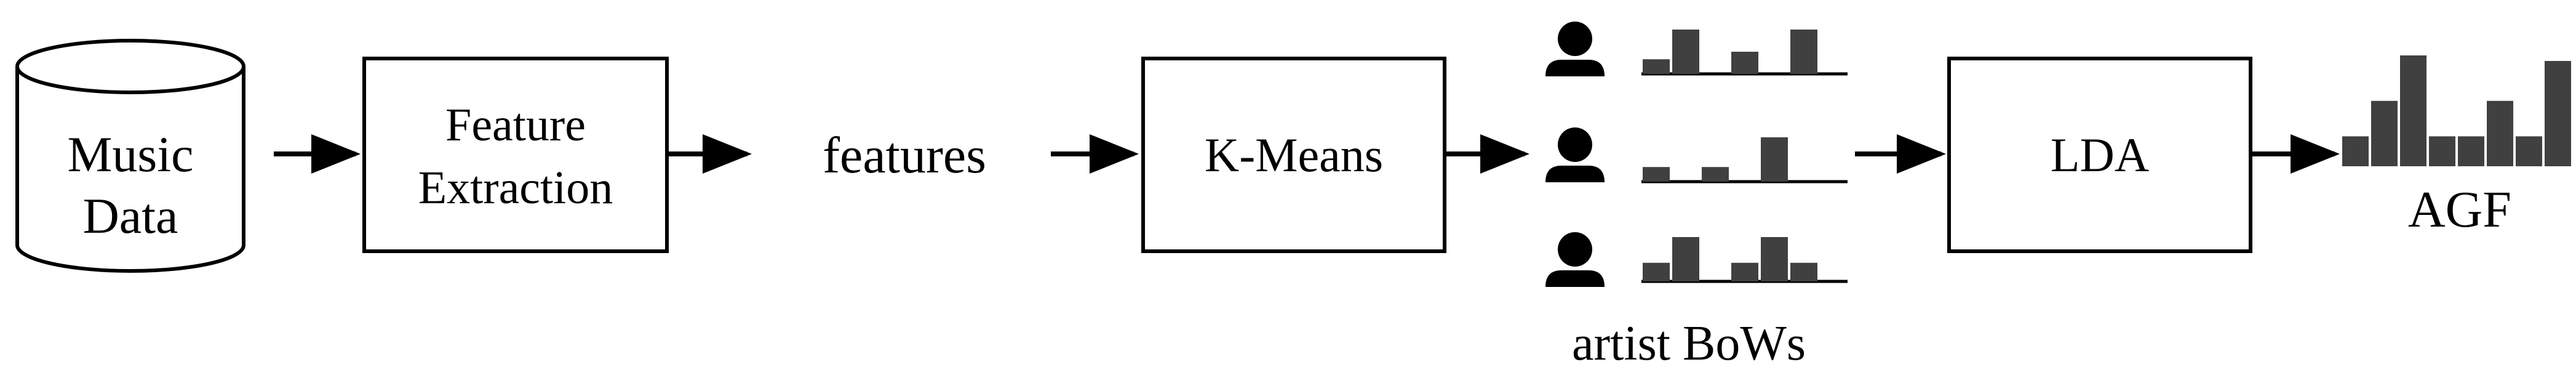 Image resolution: width=2576 pixels, height=375 pixels. What do you see at coordinates (904, 155) in the screenshot?
I see `features-label: features` at bounding box center [904, 155].